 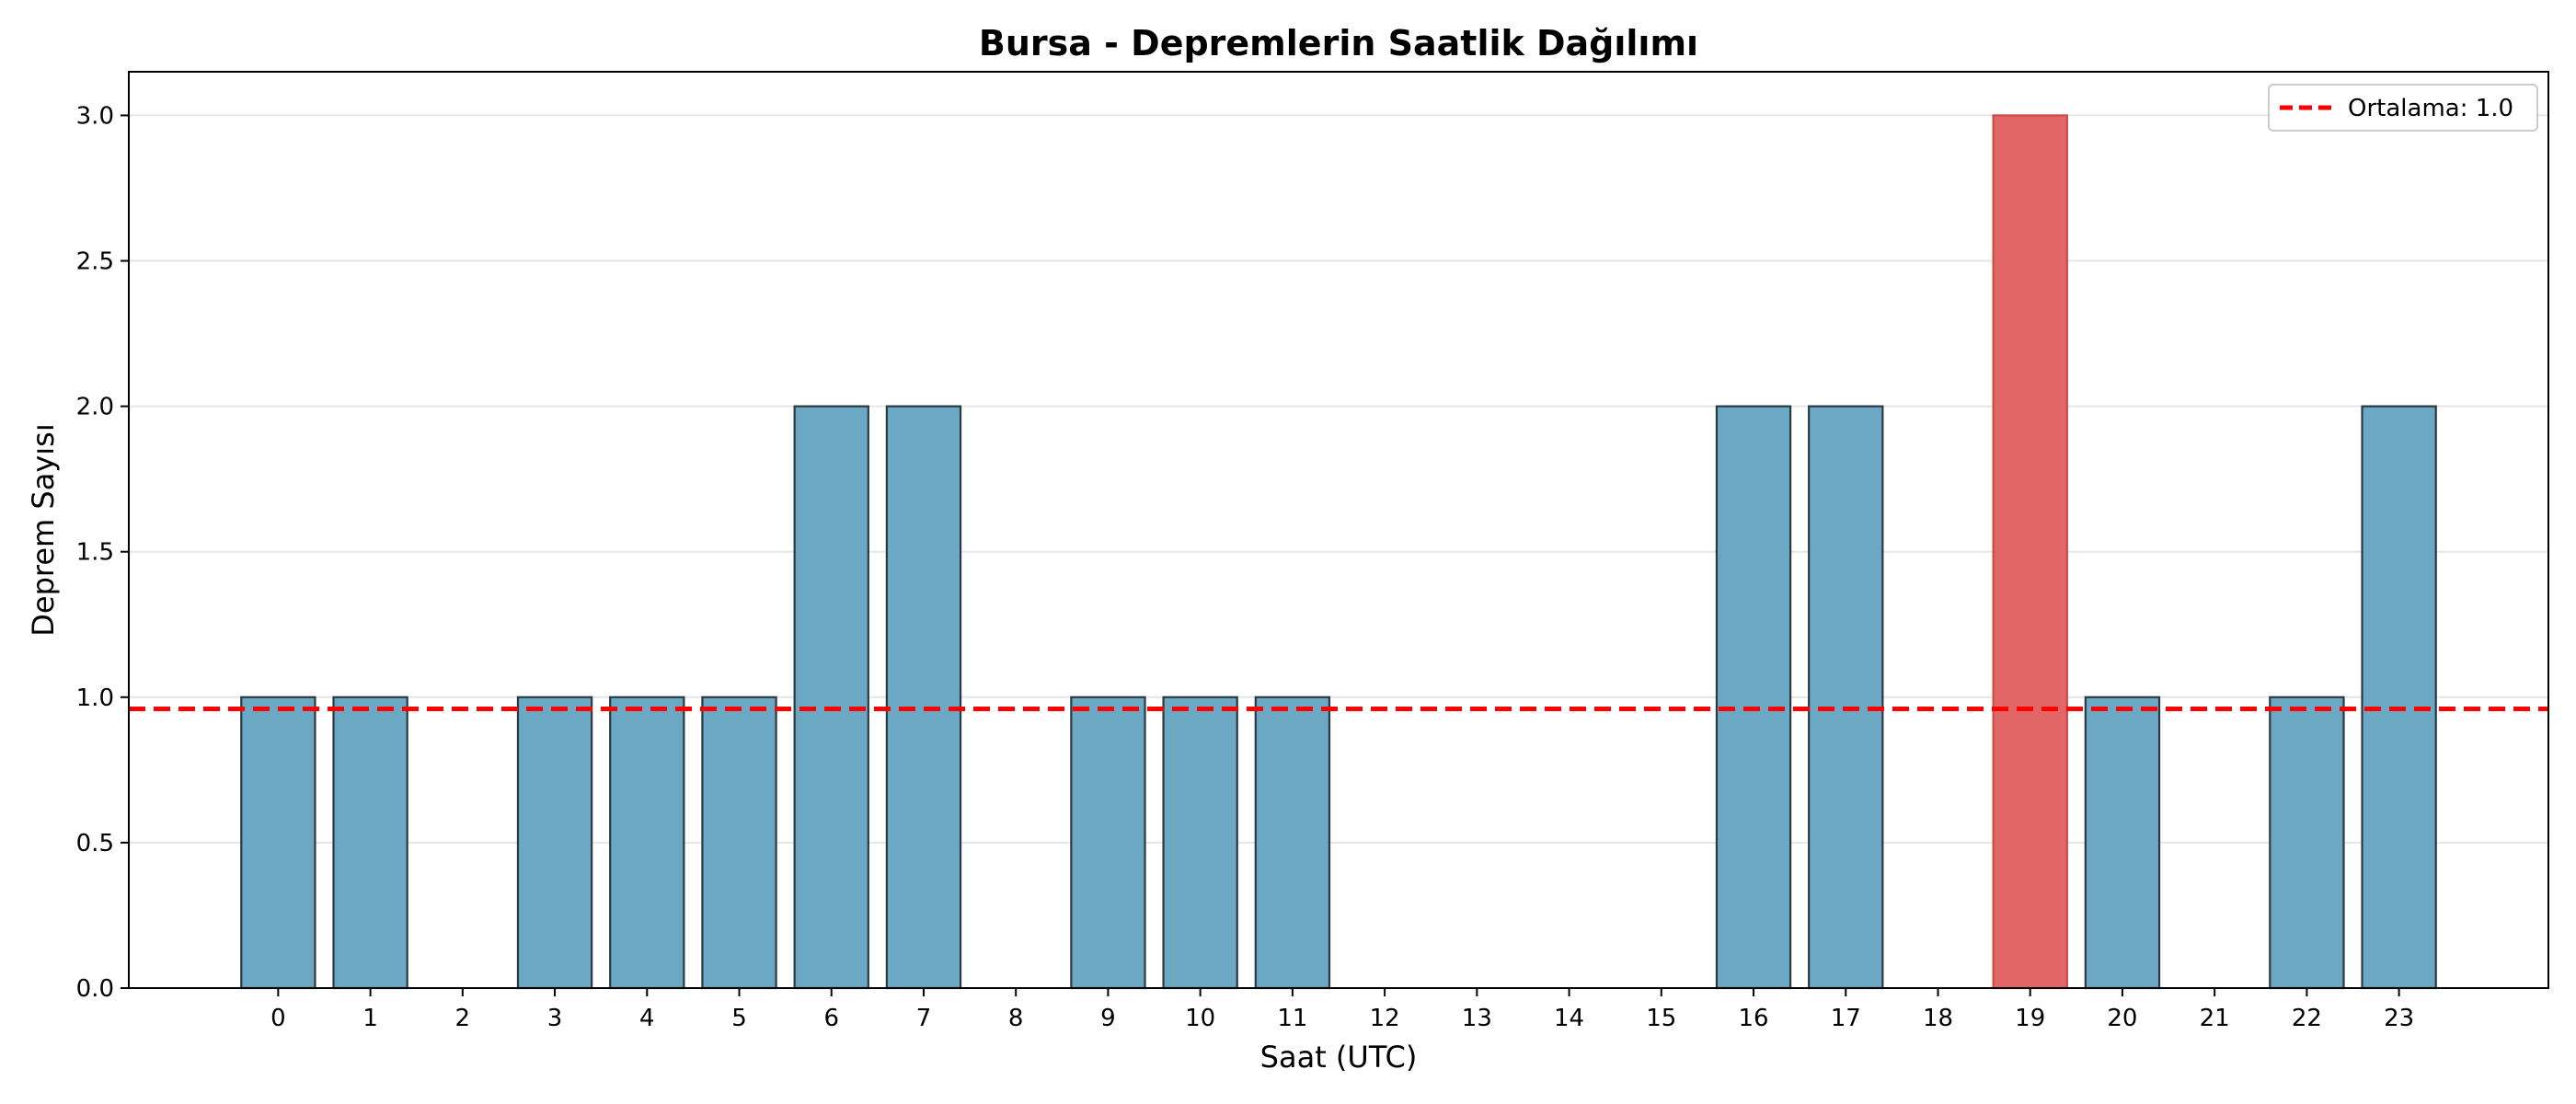 What do you see at coordinates (95, 989) in the screenshot?
I see `y-tick-label: 0.0` at bounding box center [95, 989].